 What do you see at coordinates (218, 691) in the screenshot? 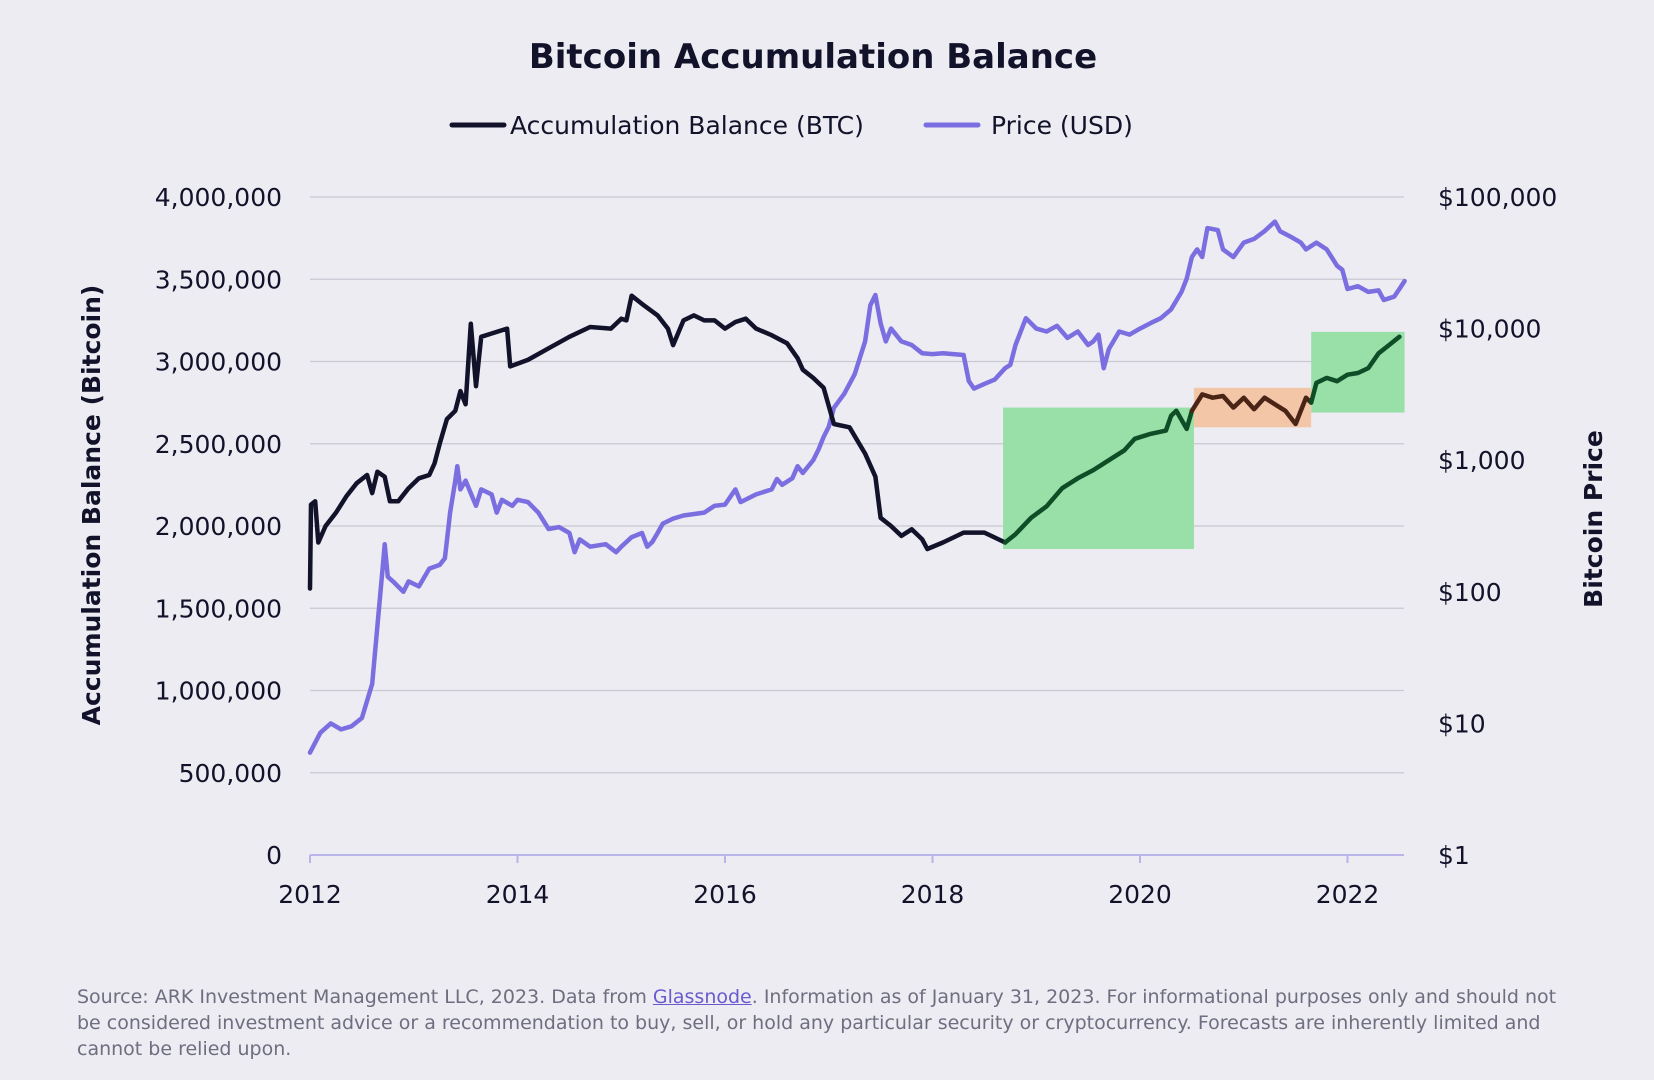
I see `y-left-tick-label: 1,000,000` at bounding box center [218, 691].